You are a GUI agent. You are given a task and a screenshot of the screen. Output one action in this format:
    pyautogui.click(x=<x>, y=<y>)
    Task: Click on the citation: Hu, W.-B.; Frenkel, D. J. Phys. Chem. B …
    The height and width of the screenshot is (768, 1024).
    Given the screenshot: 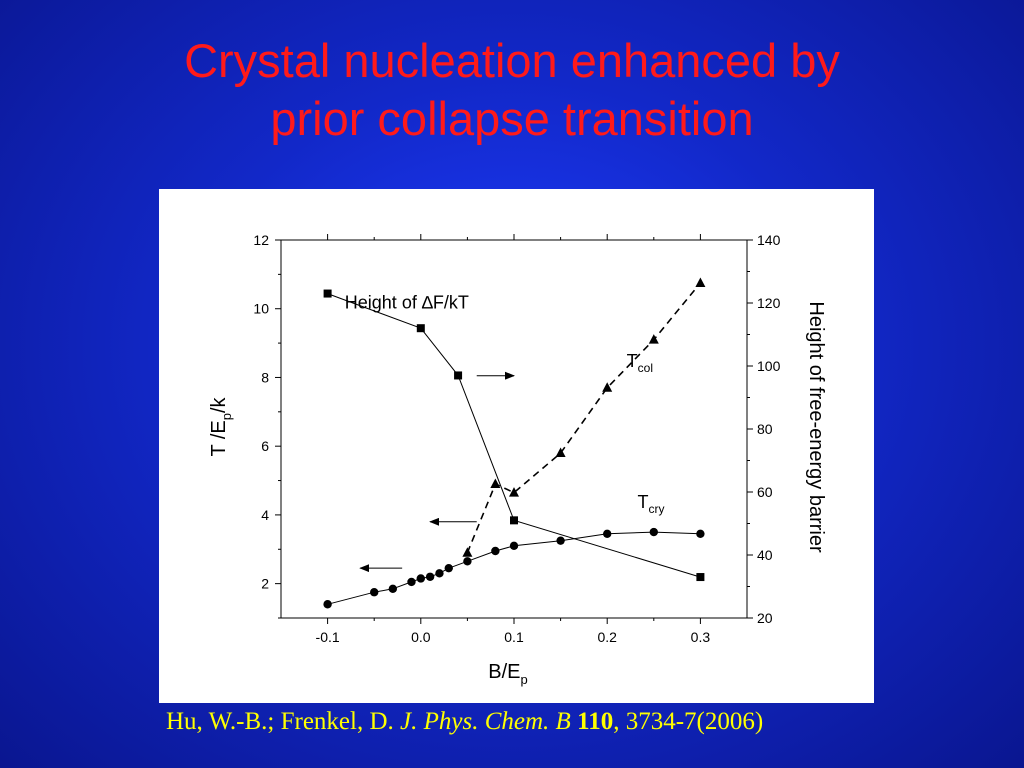 What is the action you would take?
    pyautogui.click(x=576, y=722)
    